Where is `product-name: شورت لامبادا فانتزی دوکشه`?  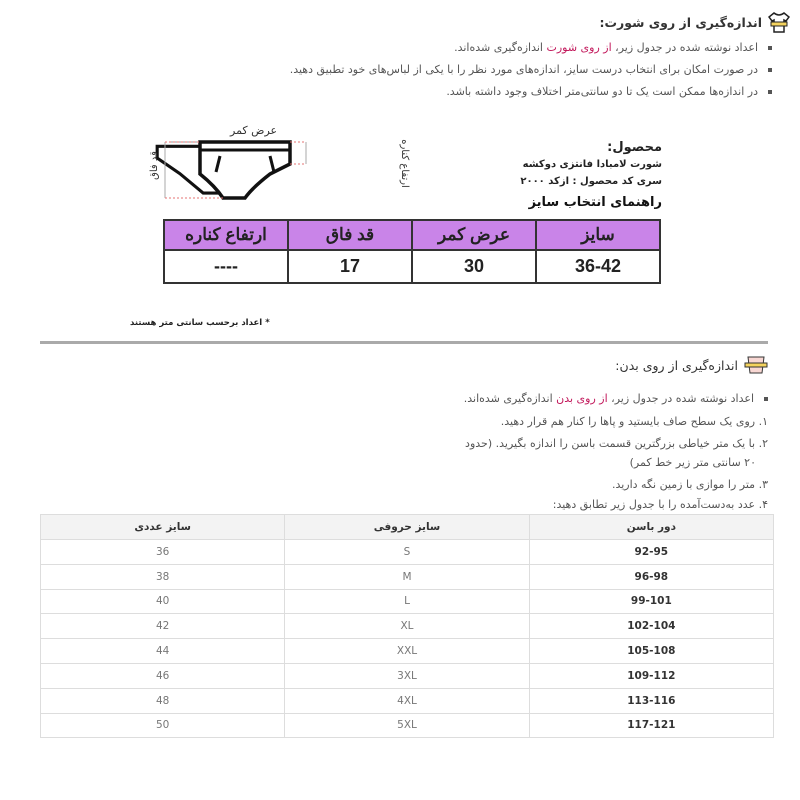
product-name: شورت لامبادا فانتزی دوکشه is located at coordinates (592, 164).